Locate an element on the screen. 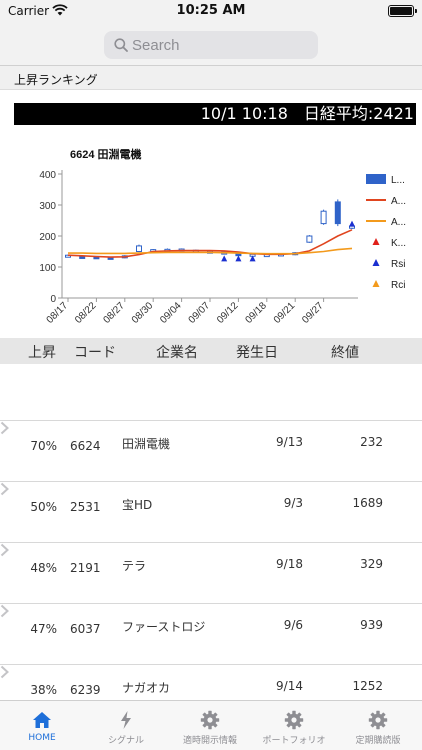 Image resolution: width=422 pixels, height=750 pixels. wifi-icon is located at coordinates (60, 10).